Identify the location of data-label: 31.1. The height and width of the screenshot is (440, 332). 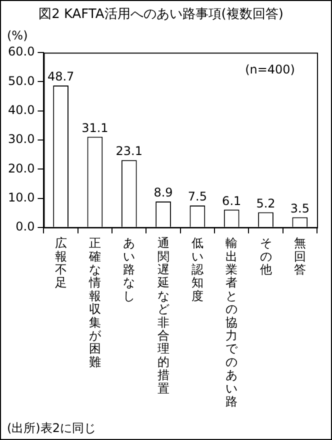
(95, 127).